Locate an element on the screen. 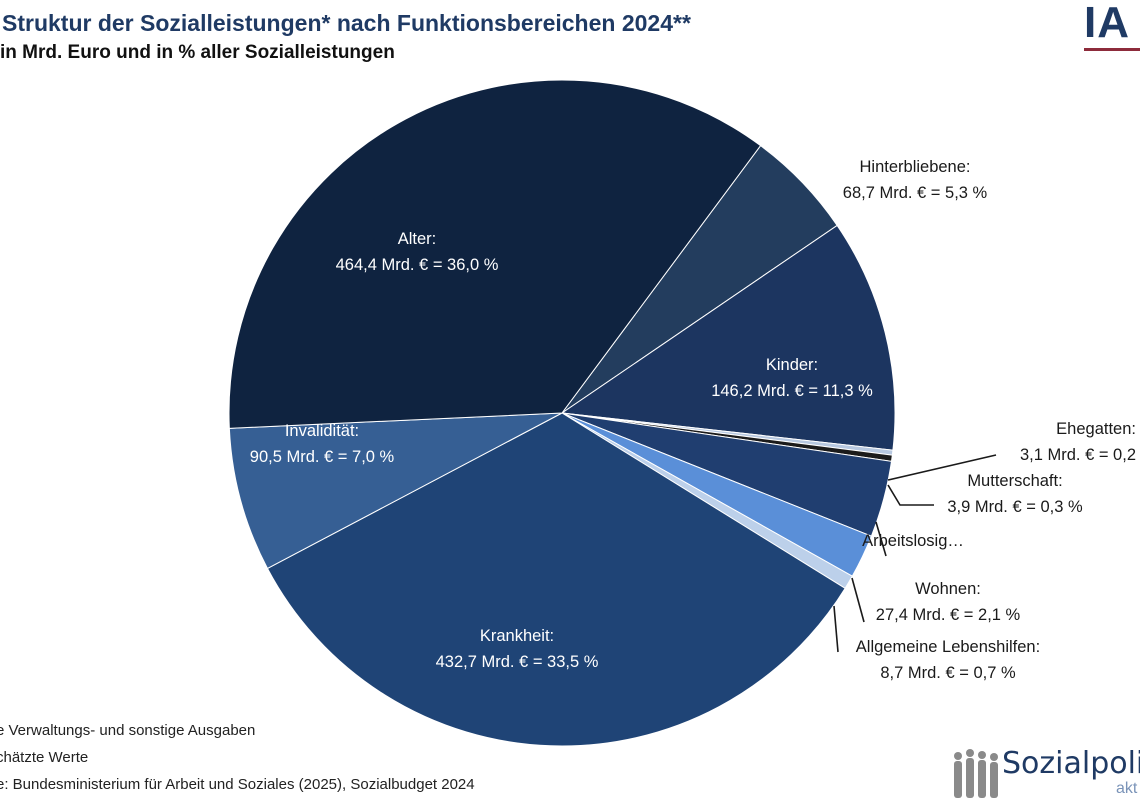 This screenshot has width=1140, height=800. leader-line-mutterschaft is located at coordinates (910, 495).